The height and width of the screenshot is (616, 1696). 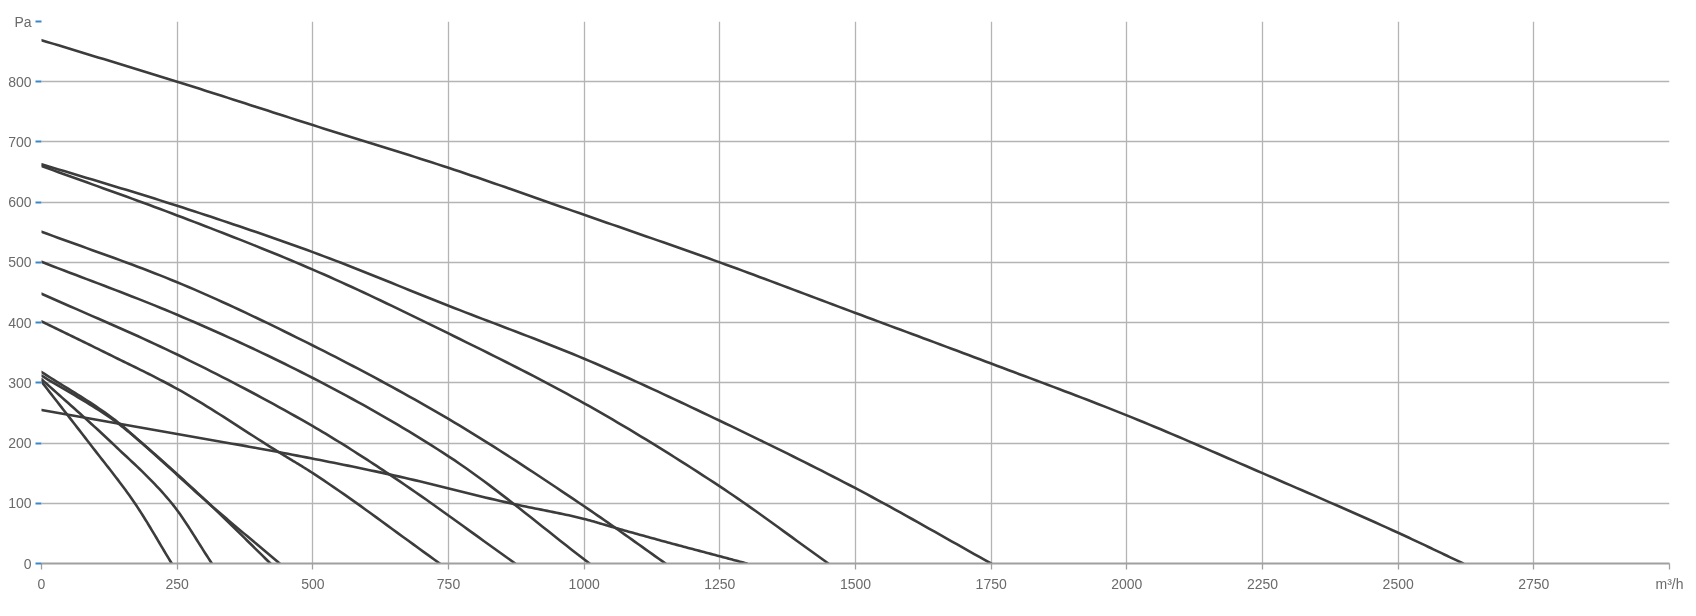 What do you see at coordinates (991, 583) in the screenshot?
I see `x-tick-label: 1750` at bounding box center [991, 583].